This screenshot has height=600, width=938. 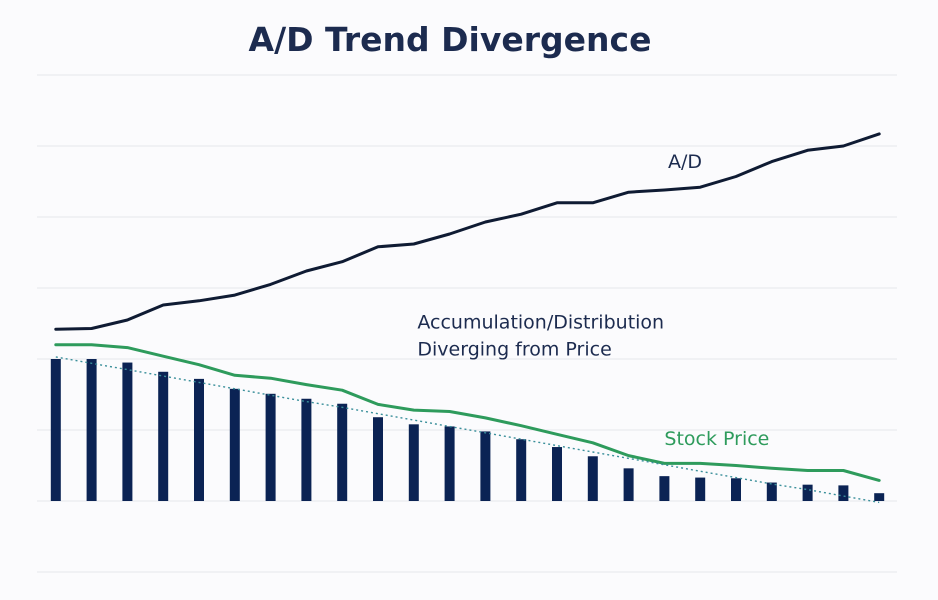 What do you see at coordinates (450, 39) in the screenshot?
I see `chart-title: A/D Trend Divergence` at bounding box center [450, 39].